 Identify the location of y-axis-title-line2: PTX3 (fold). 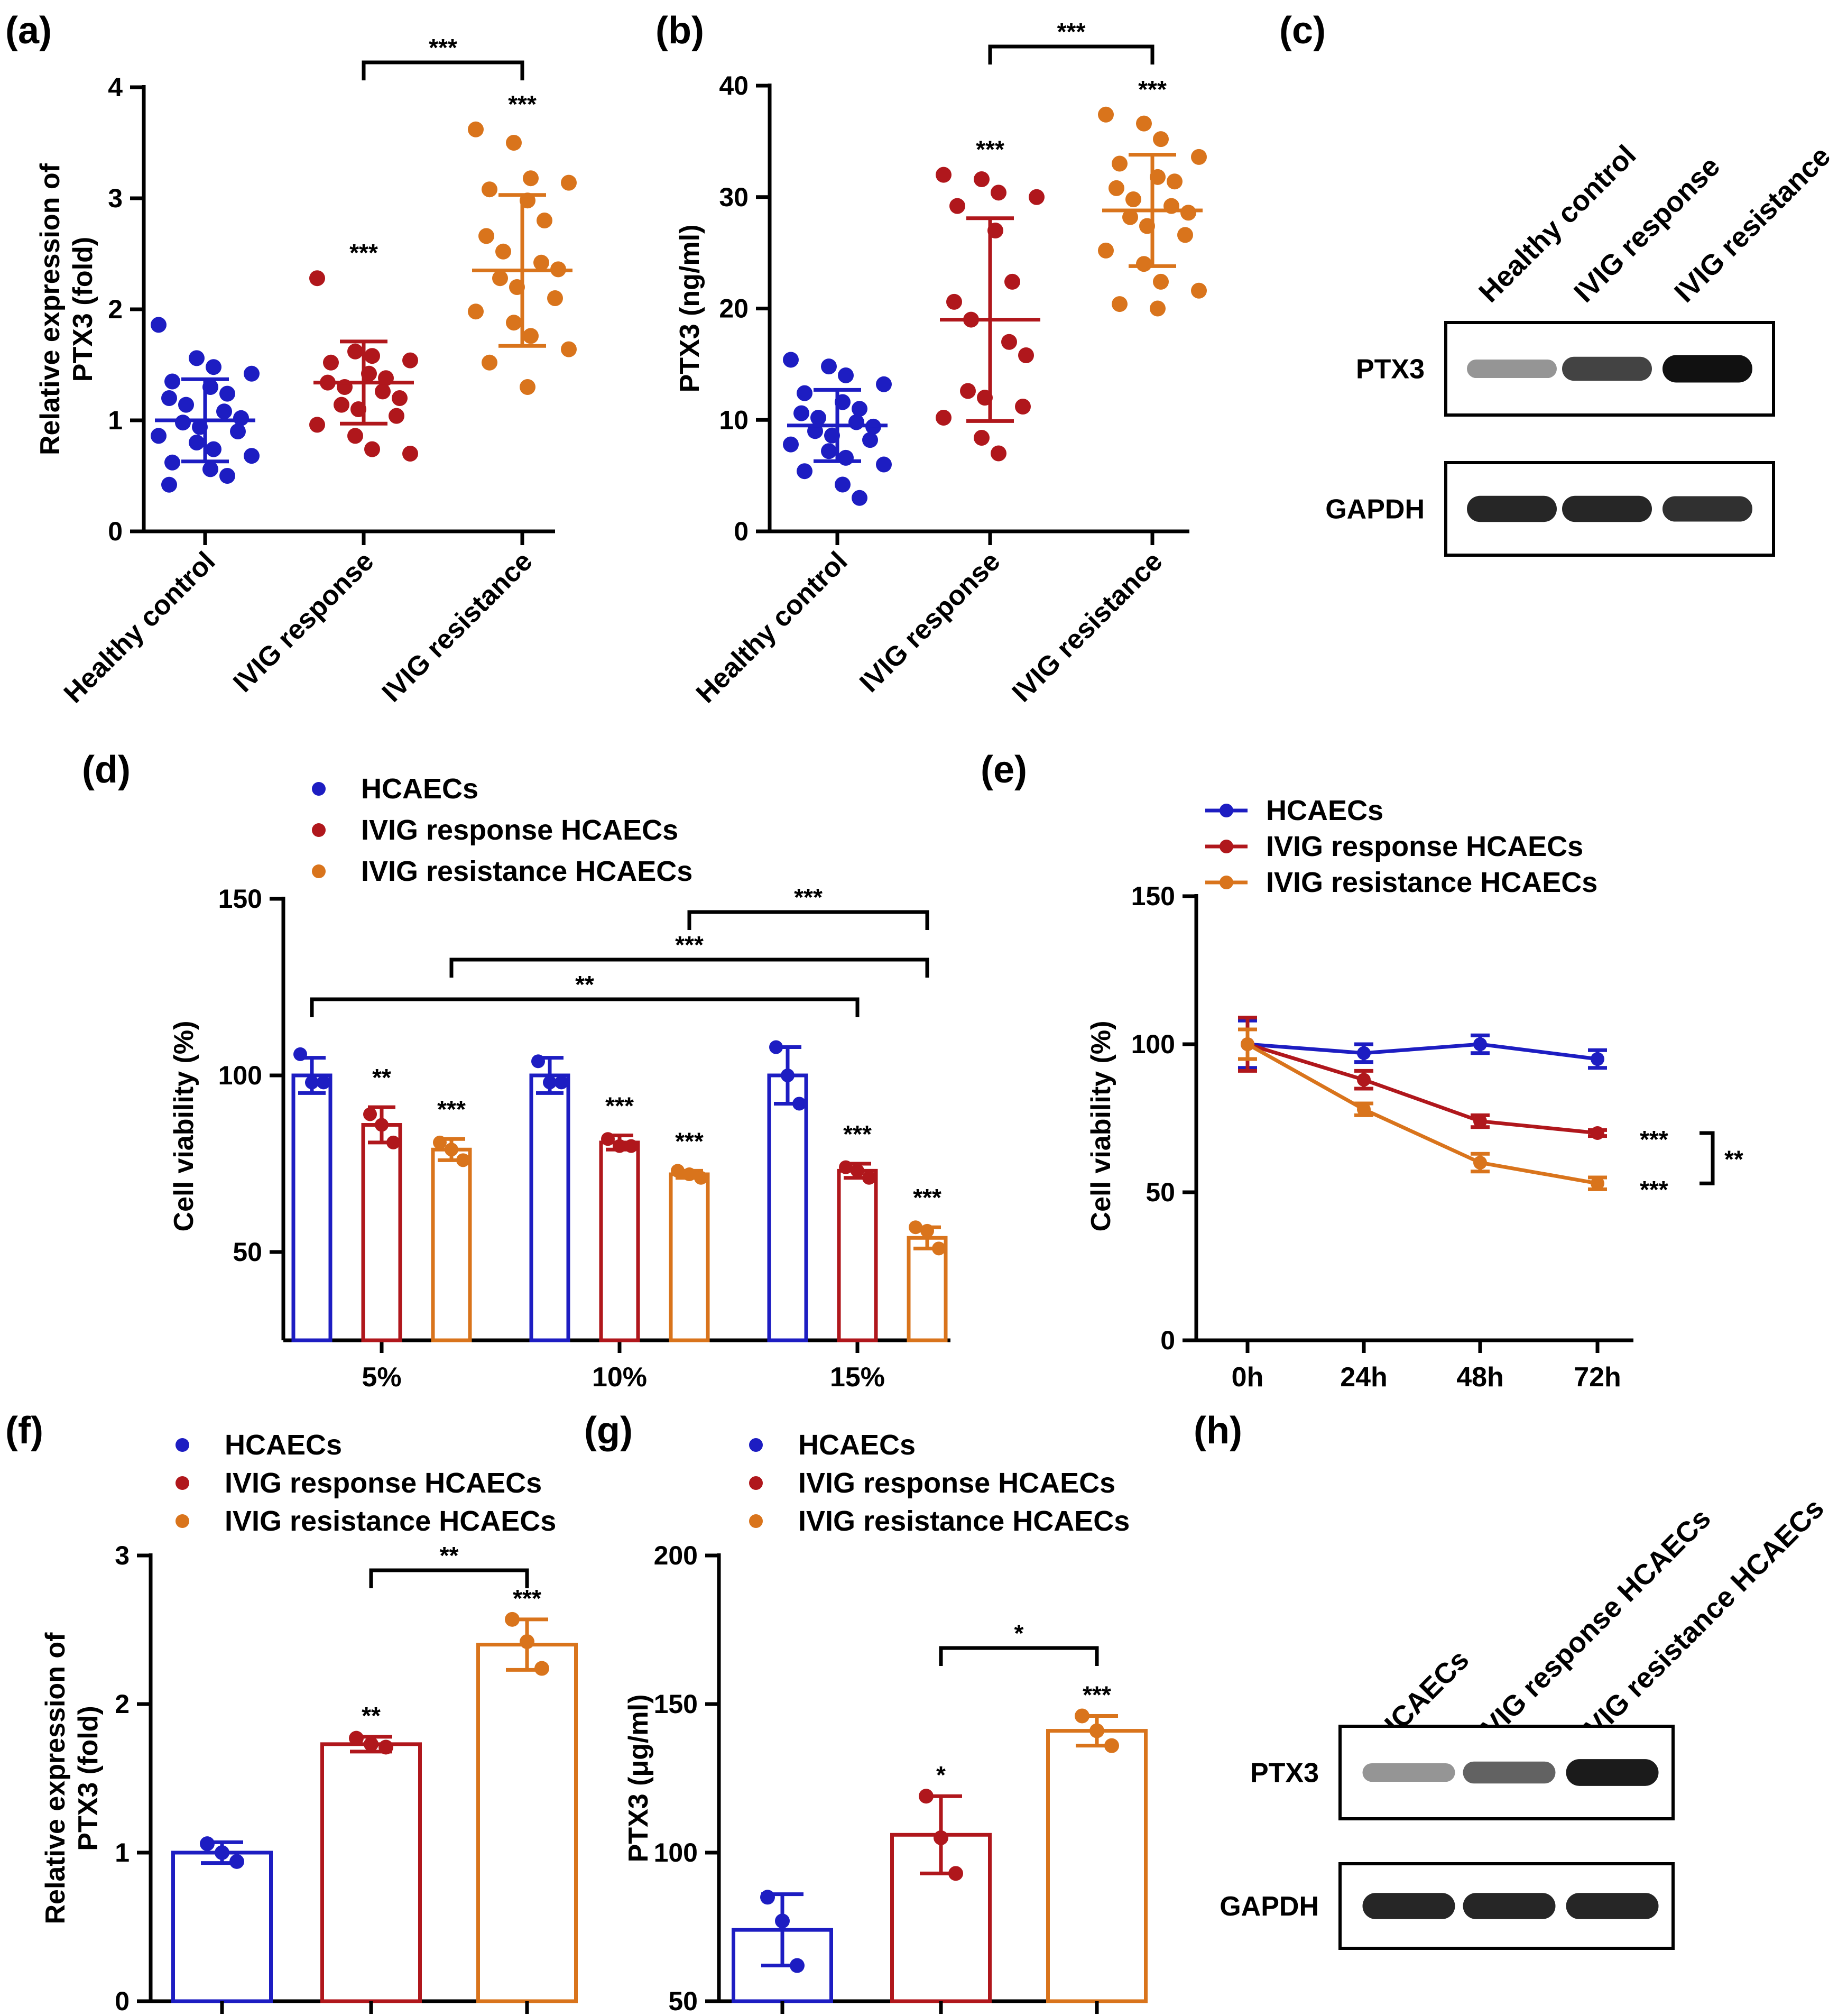
(83, 309).